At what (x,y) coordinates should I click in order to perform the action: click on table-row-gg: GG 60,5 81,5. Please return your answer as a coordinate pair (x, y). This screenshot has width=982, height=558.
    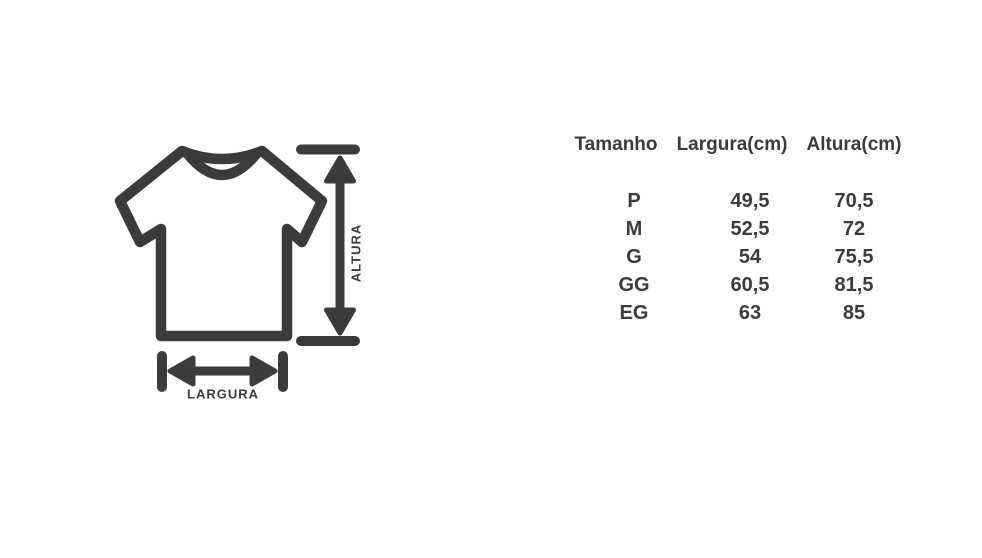
    Looking at the image, I should click on (738, 285).